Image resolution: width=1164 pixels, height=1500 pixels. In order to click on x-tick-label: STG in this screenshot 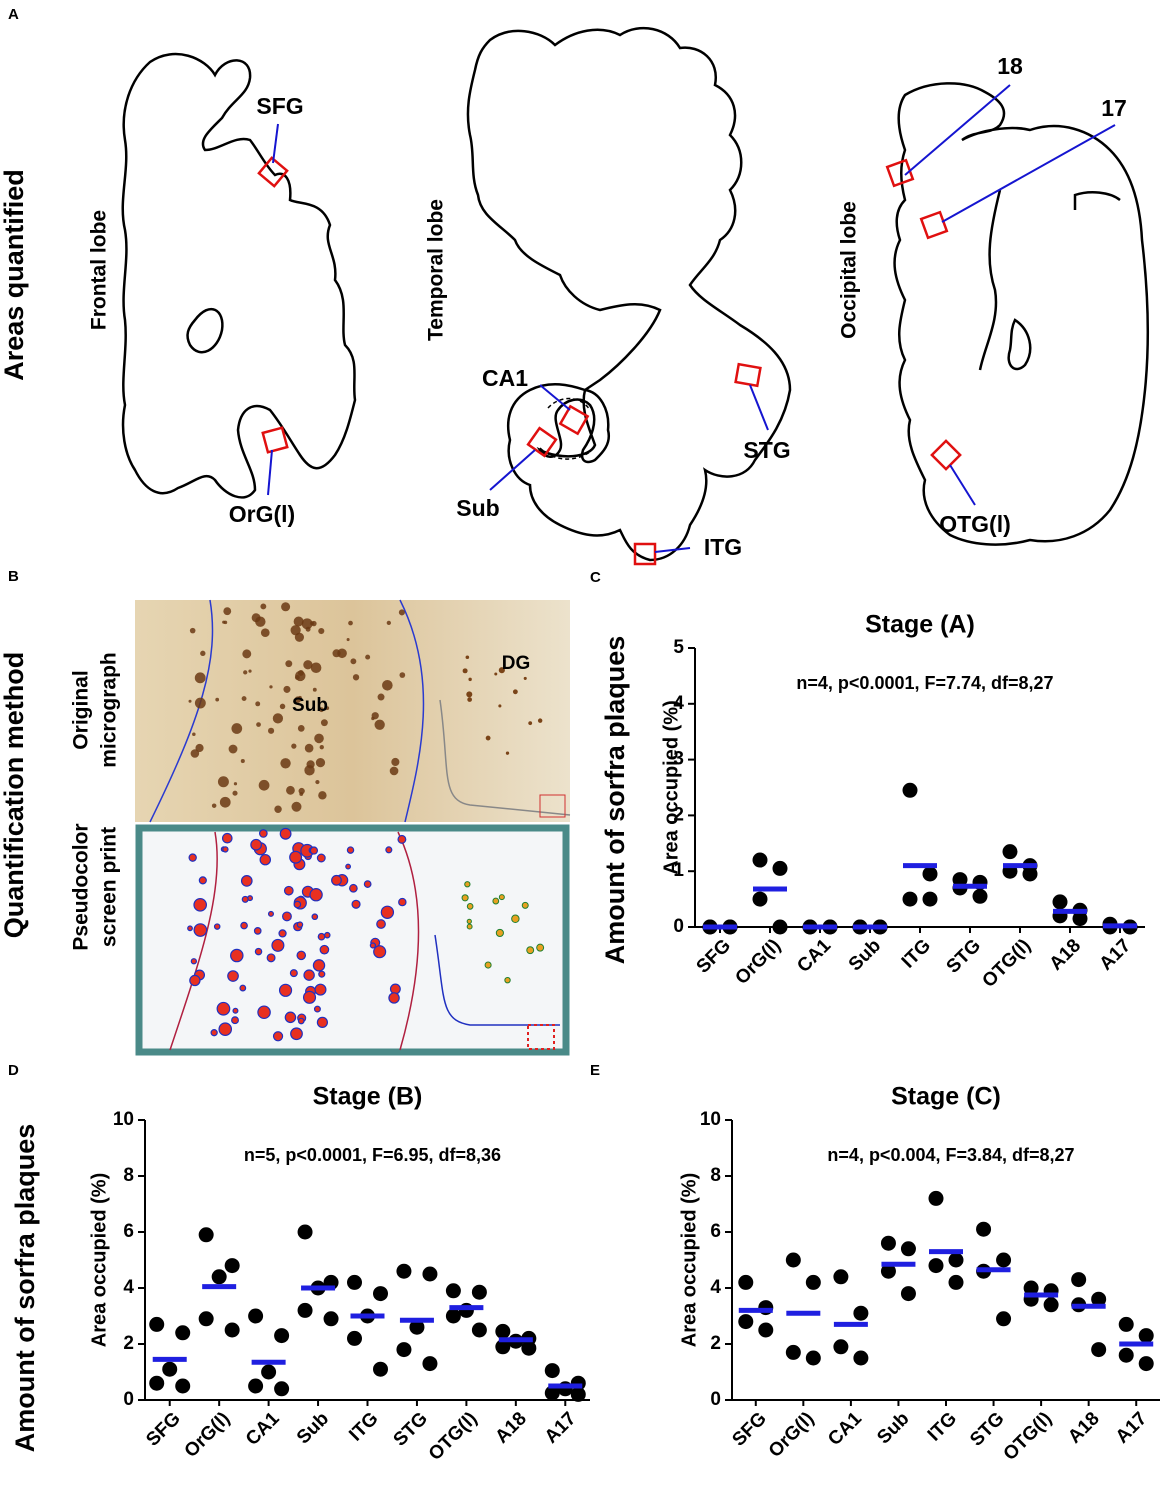, I will do `click(987, 1429)`.